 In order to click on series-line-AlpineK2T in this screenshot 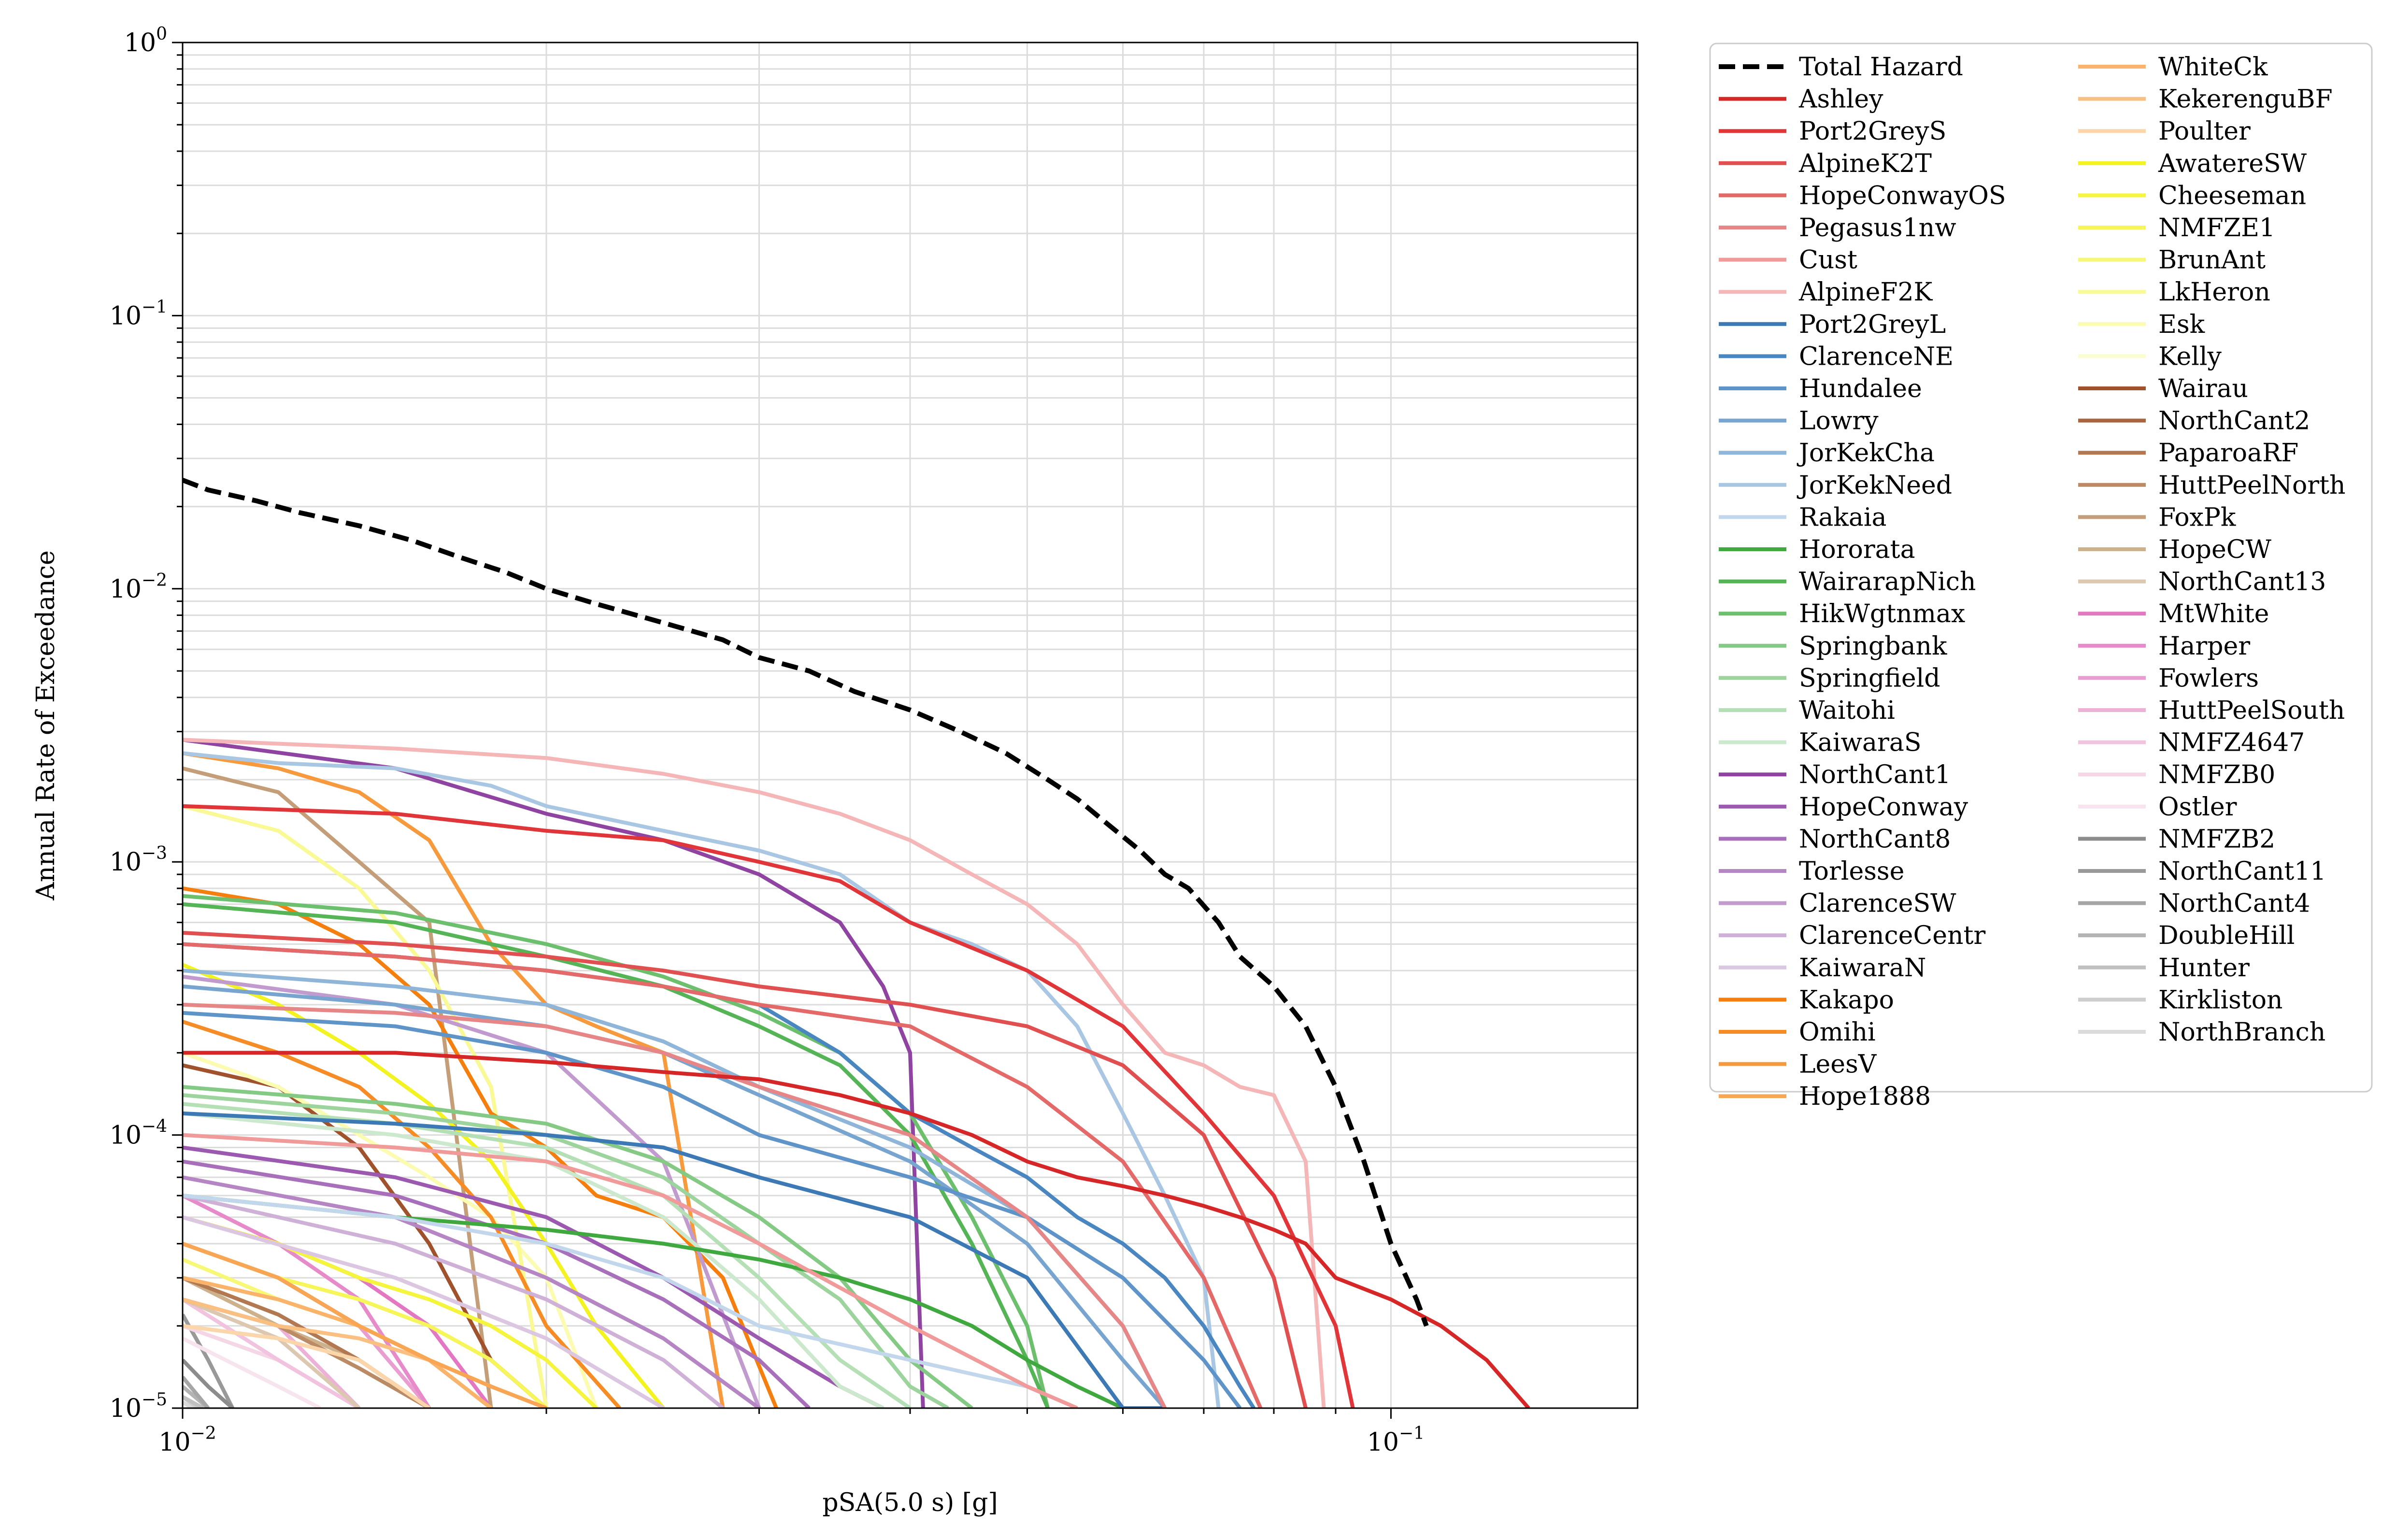, I will do `click(746, 1169)`.